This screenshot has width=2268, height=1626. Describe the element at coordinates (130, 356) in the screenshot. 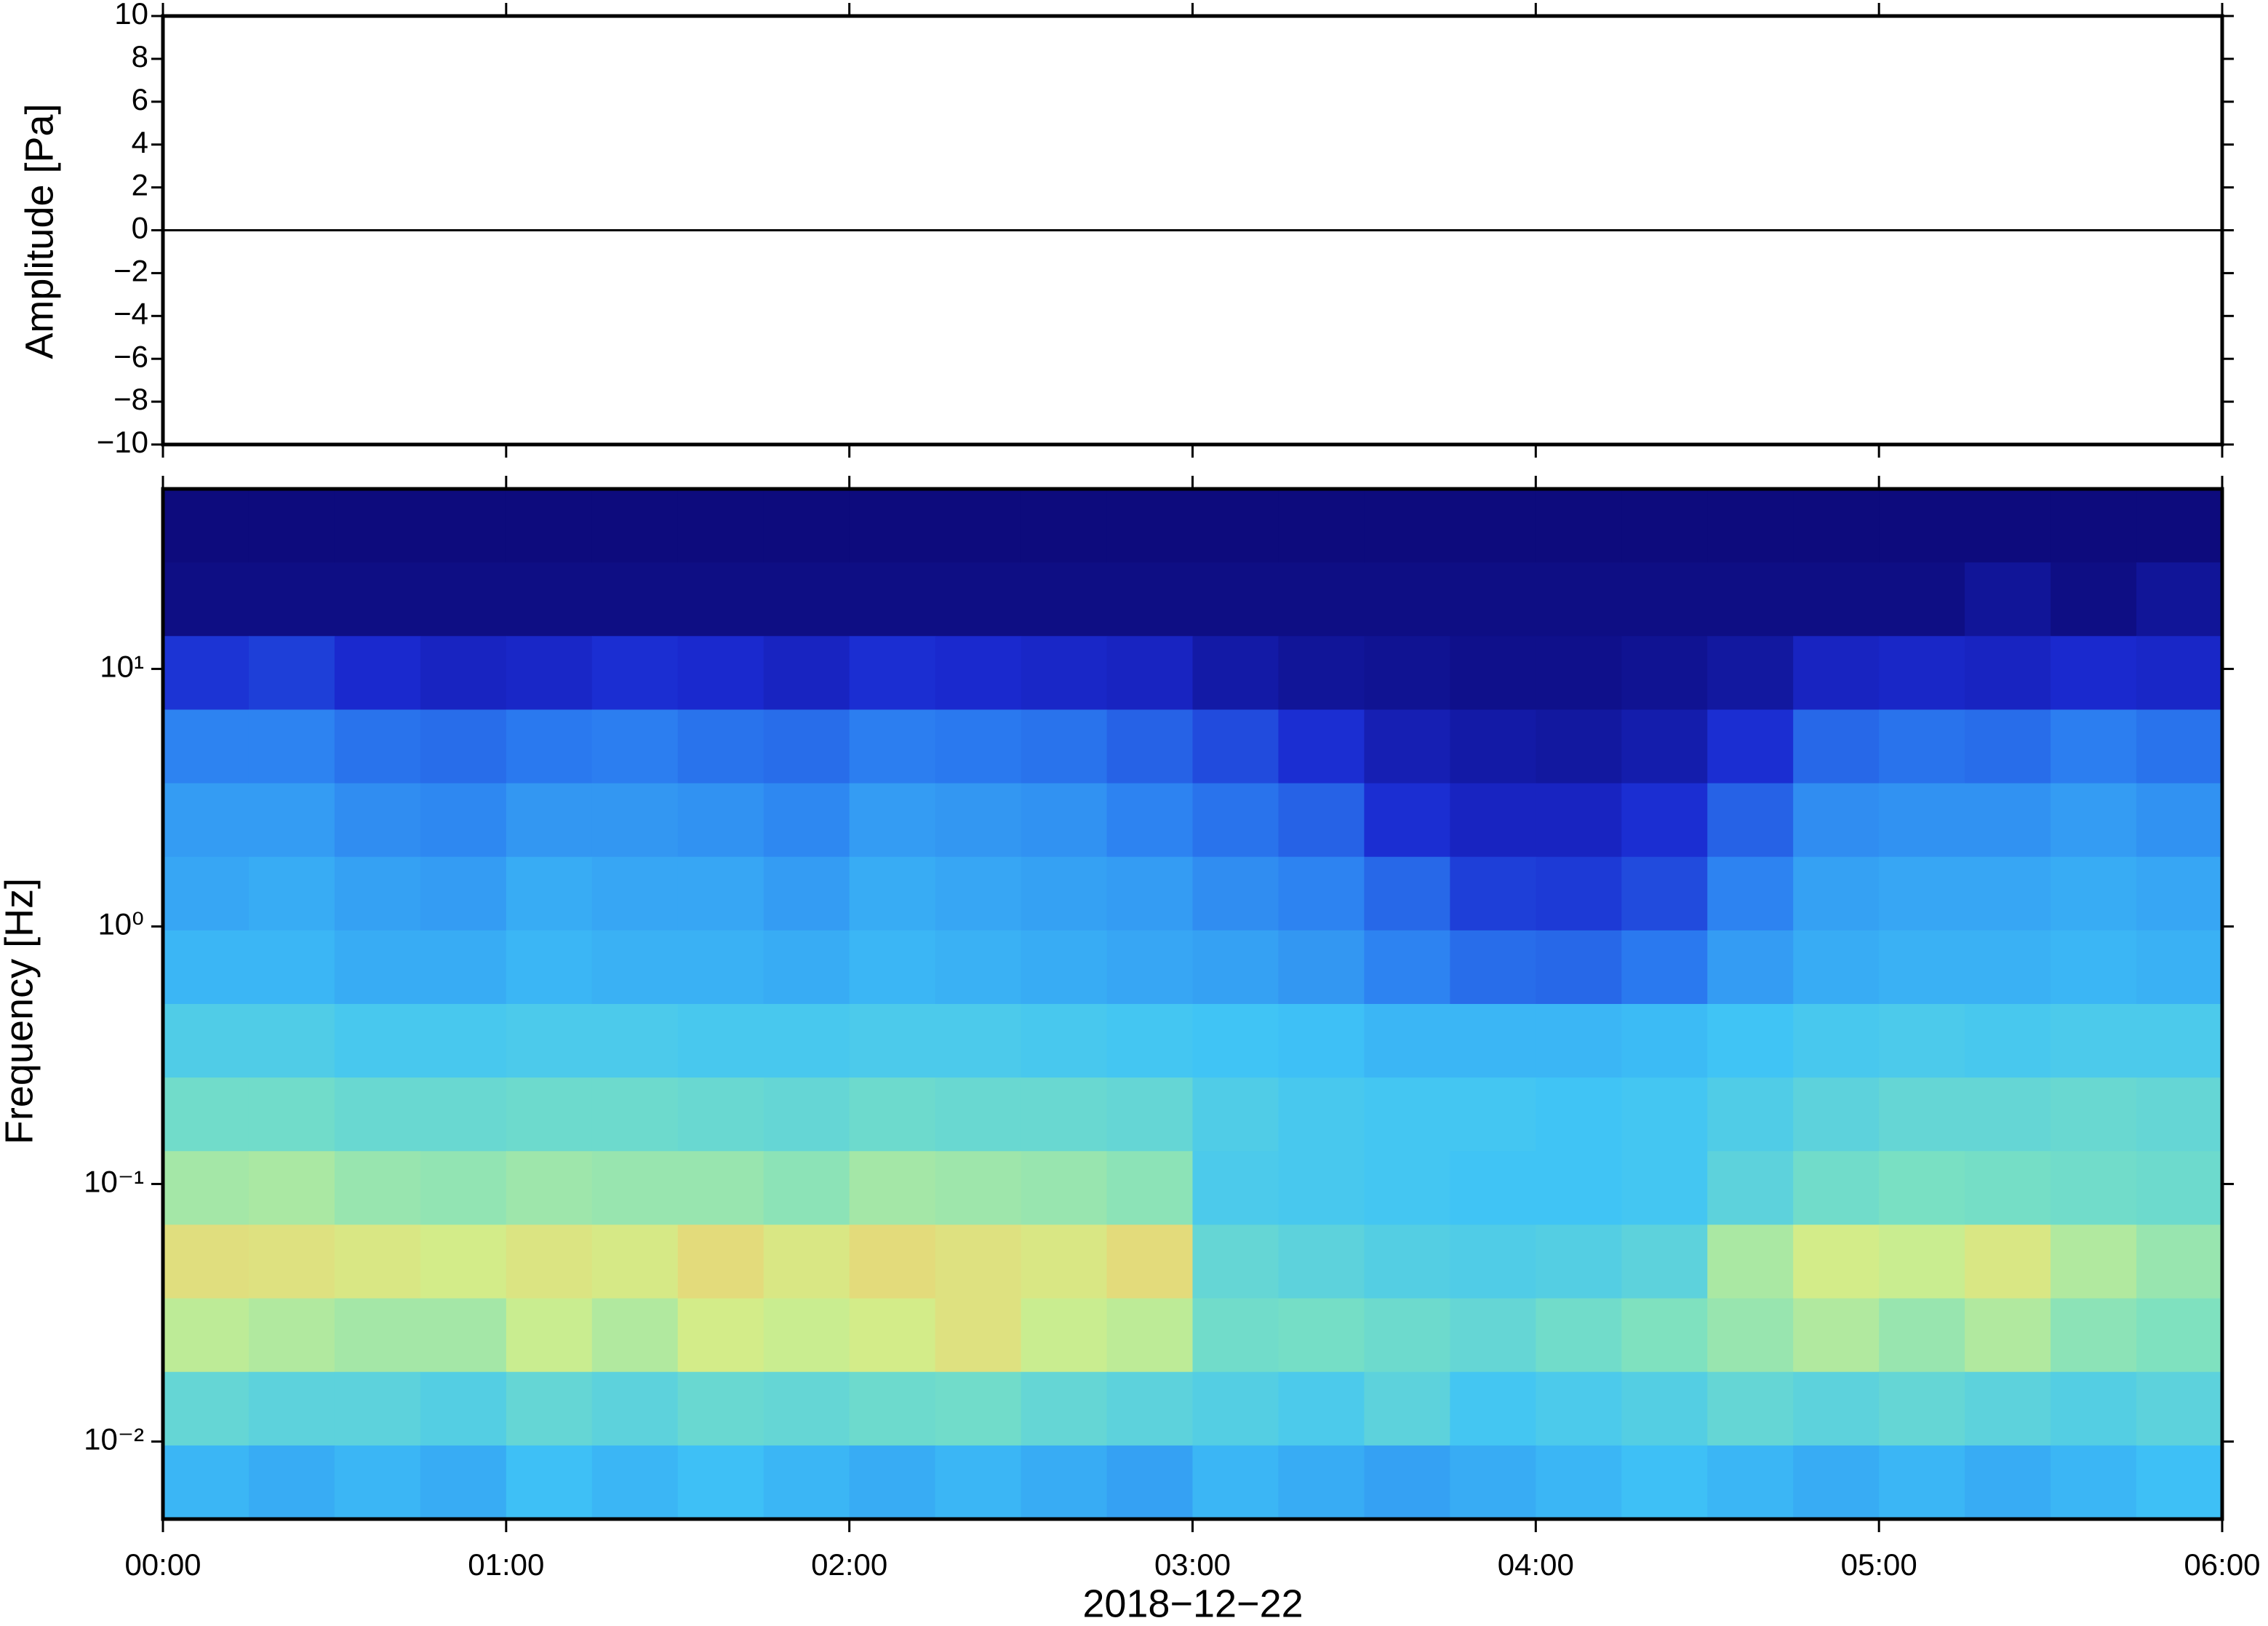

I see `y-tick-label: −6` at that location.